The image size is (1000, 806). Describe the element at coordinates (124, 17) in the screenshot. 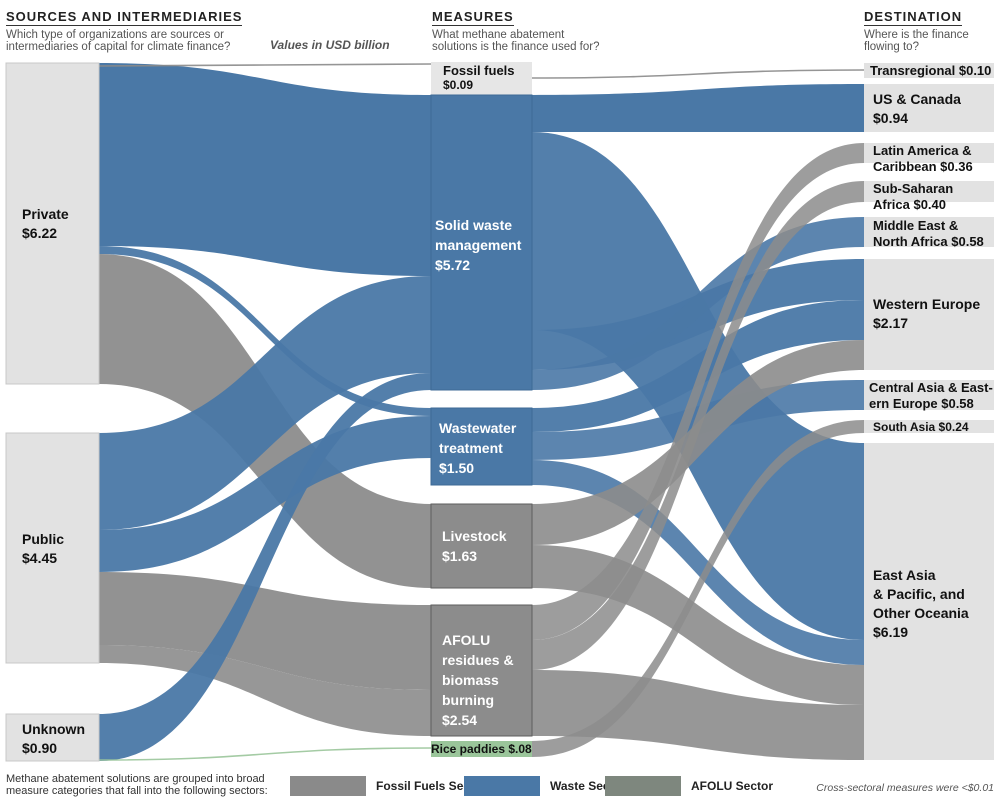

I see `sources-title: SOURCES AND INTERMEDIARIES` at that location.